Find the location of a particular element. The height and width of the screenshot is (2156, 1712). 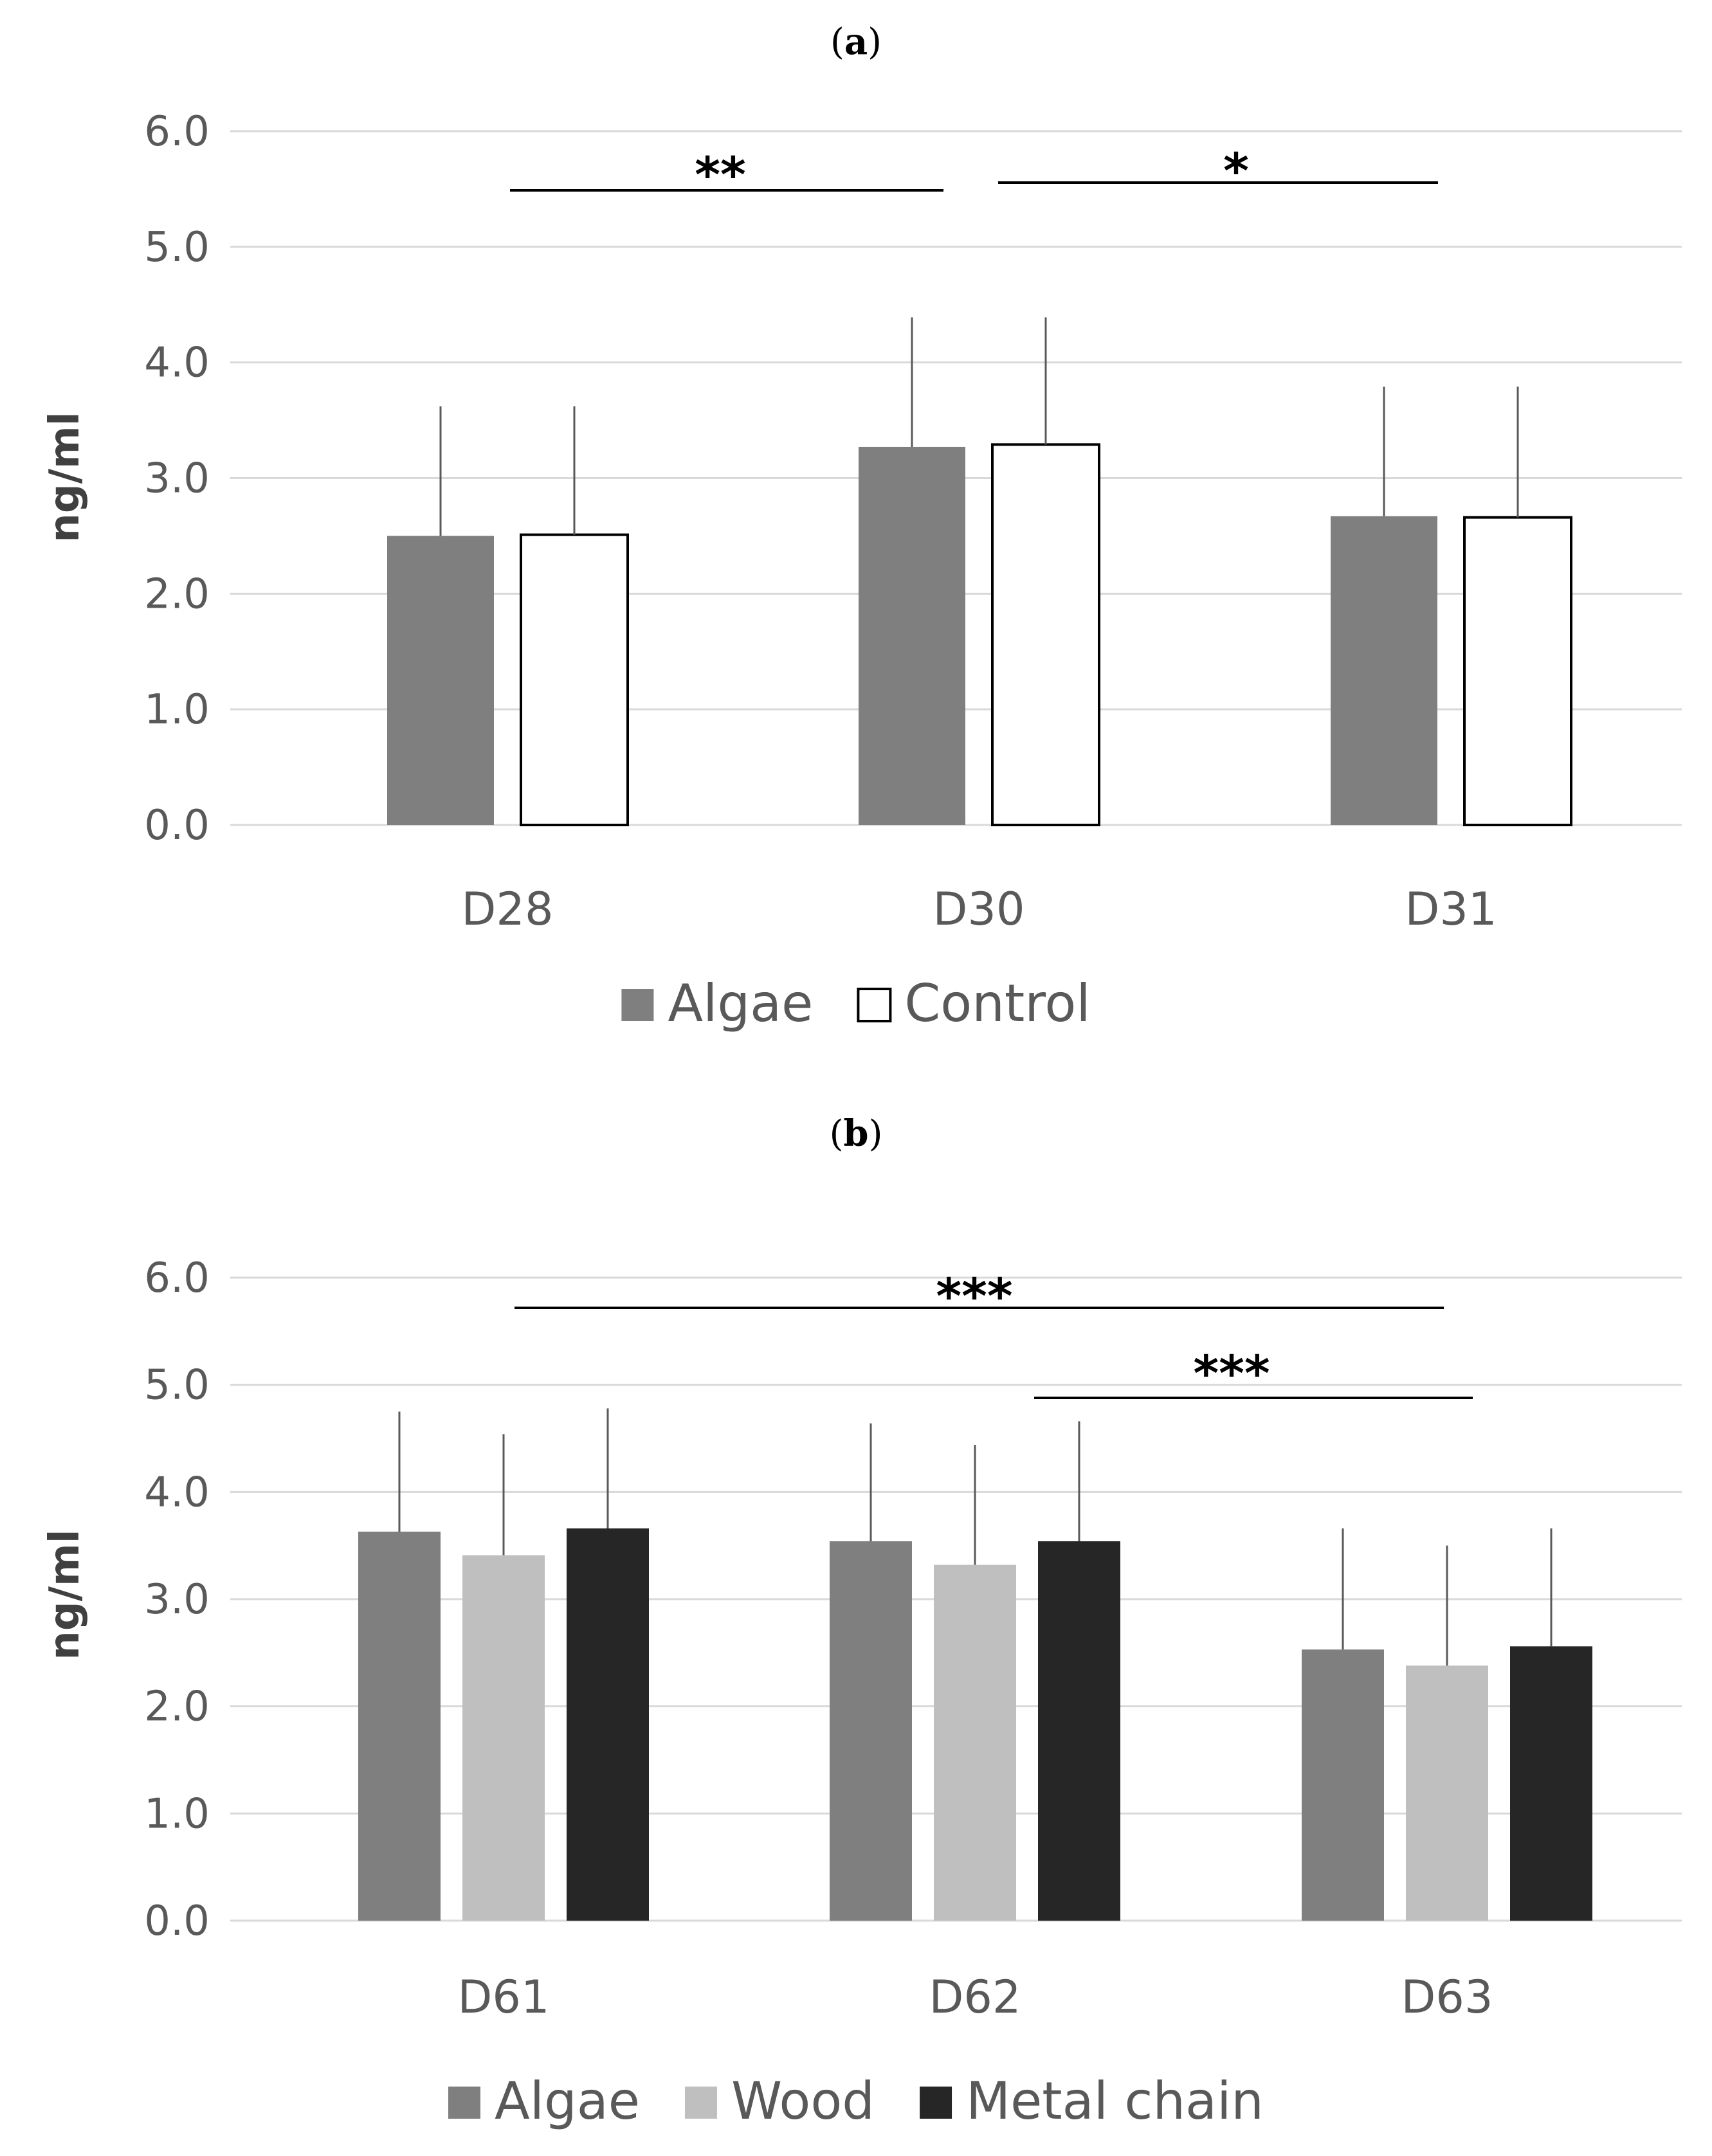

x-category-label: D31 is located at coordinates (1451, 909).